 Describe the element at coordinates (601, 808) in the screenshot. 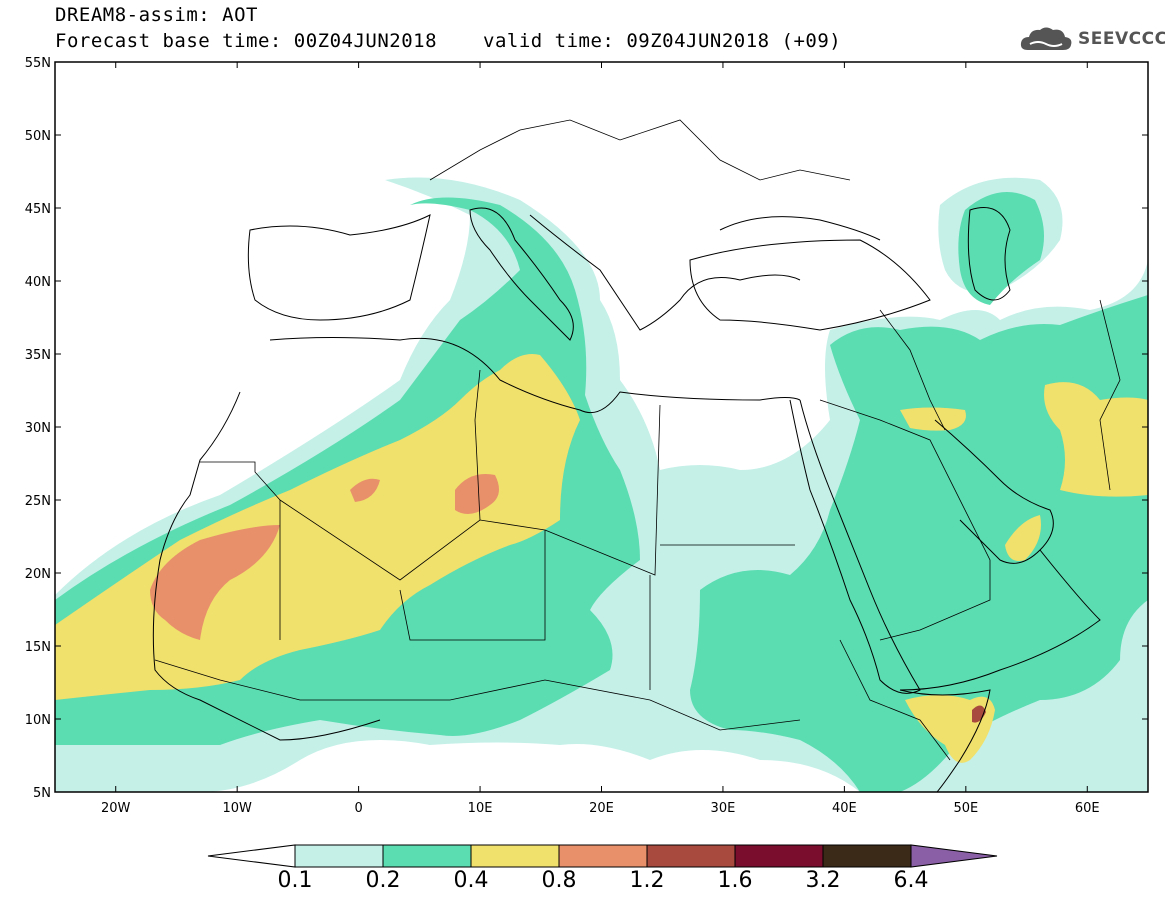

I see `lon-tick-label: 20E` at that location.